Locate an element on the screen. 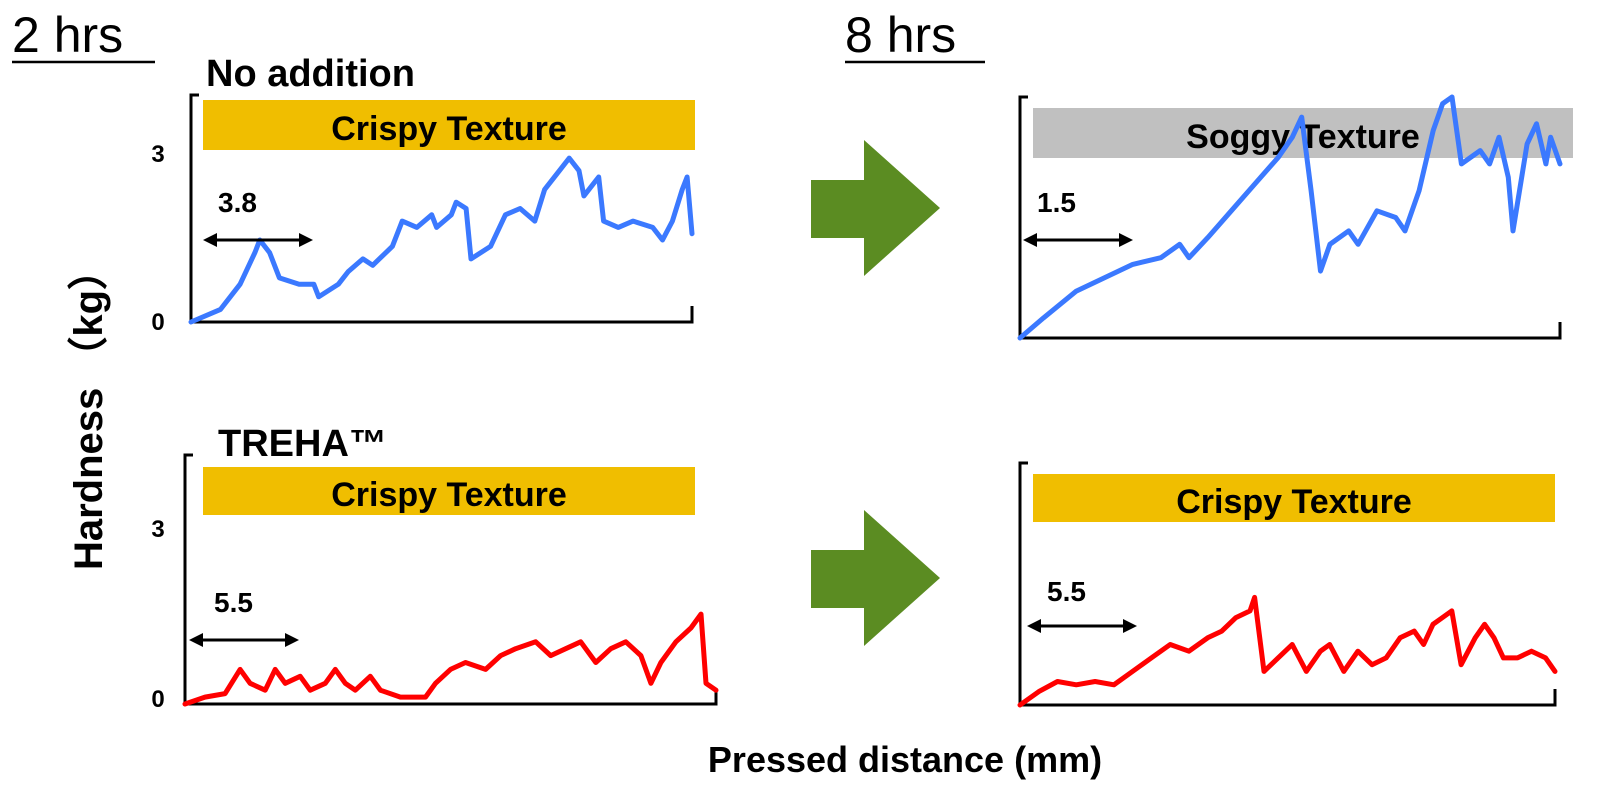  x-axis-label: Pressed distance (mm) is located at coordinates (905, 759).